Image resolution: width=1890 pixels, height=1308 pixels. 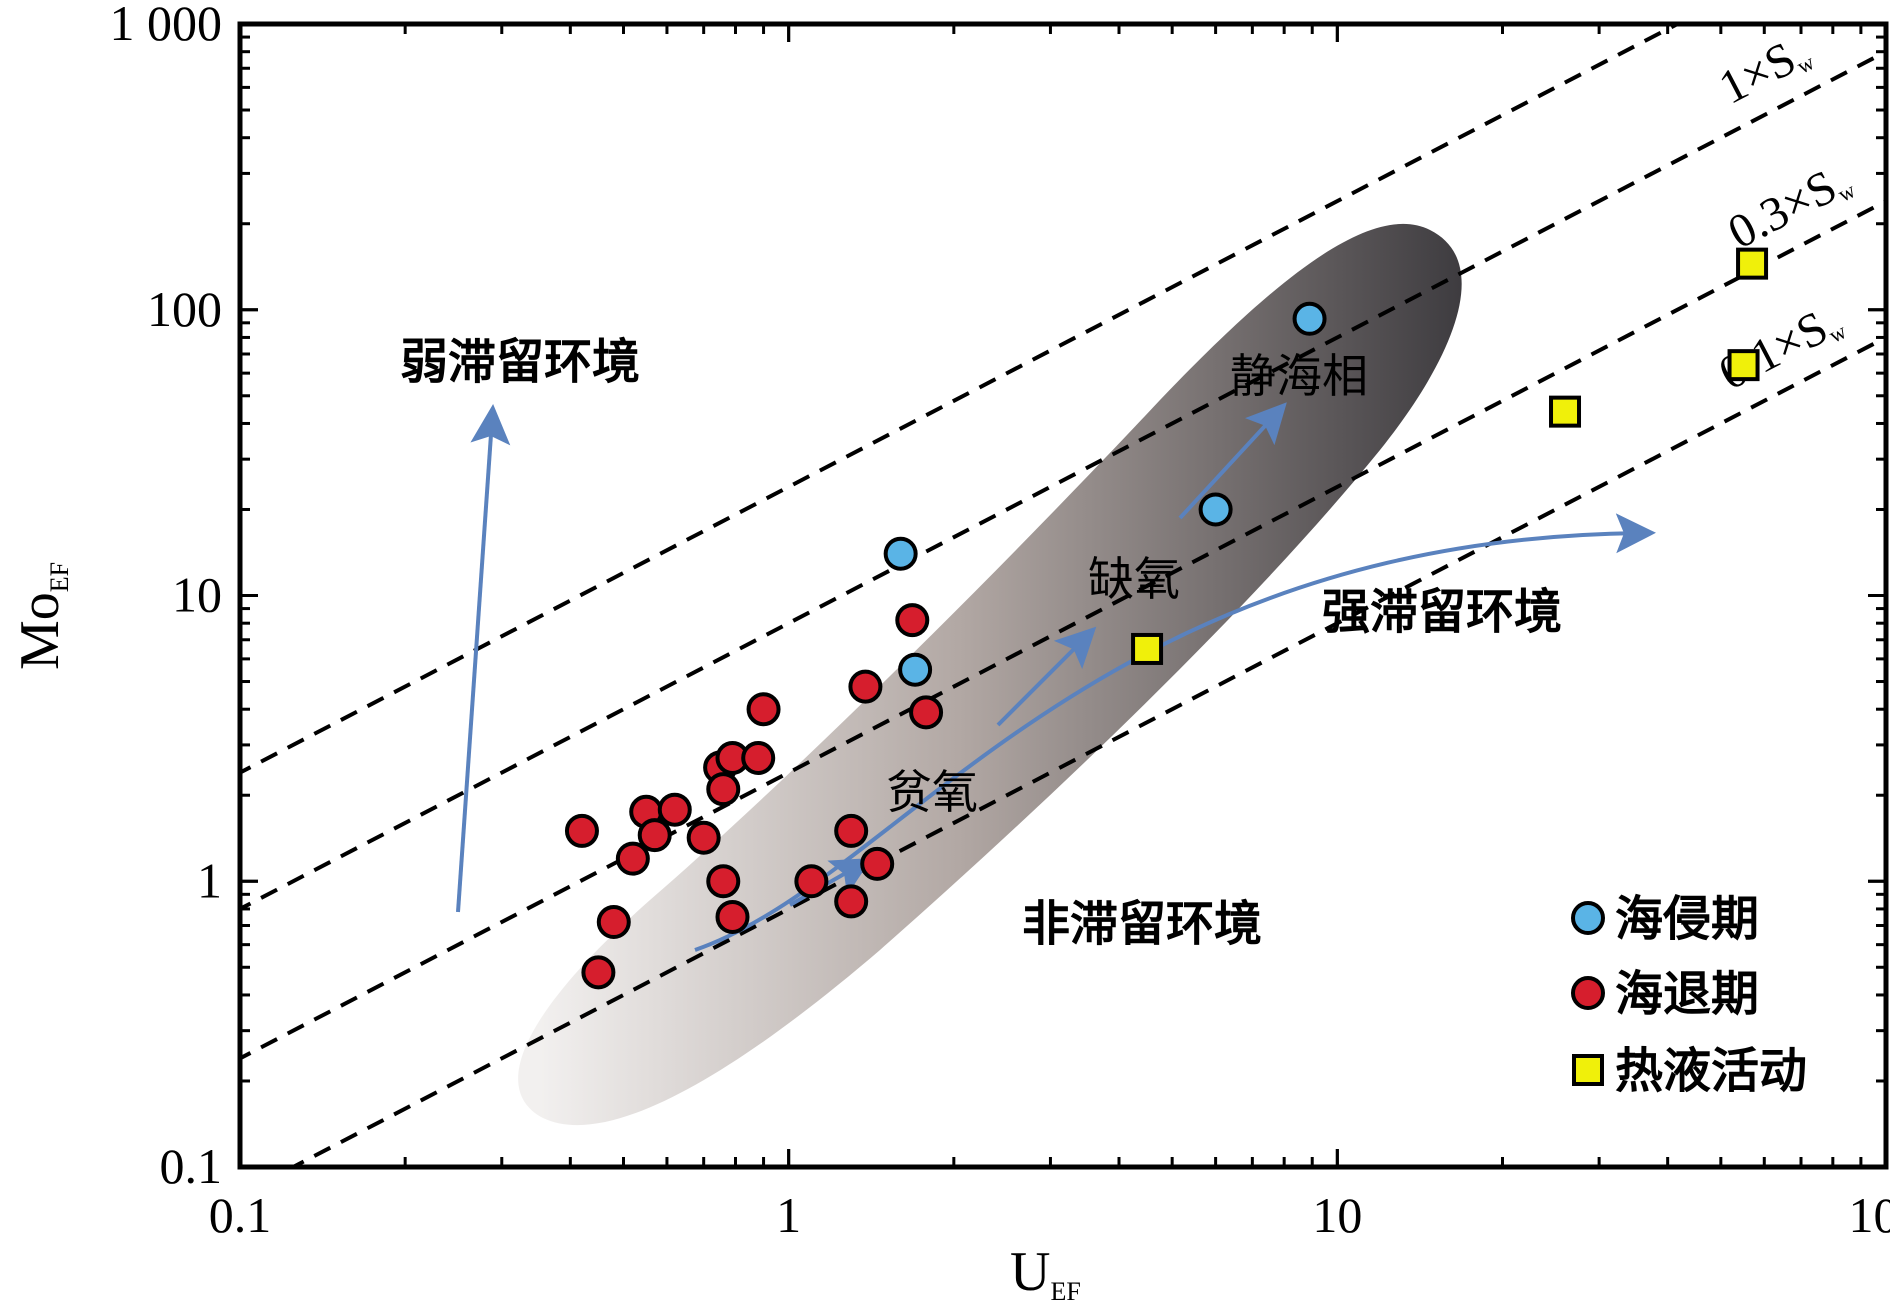 I want to click on anoxic-to-euxinic-arrow, so click(x=1232, y=461).